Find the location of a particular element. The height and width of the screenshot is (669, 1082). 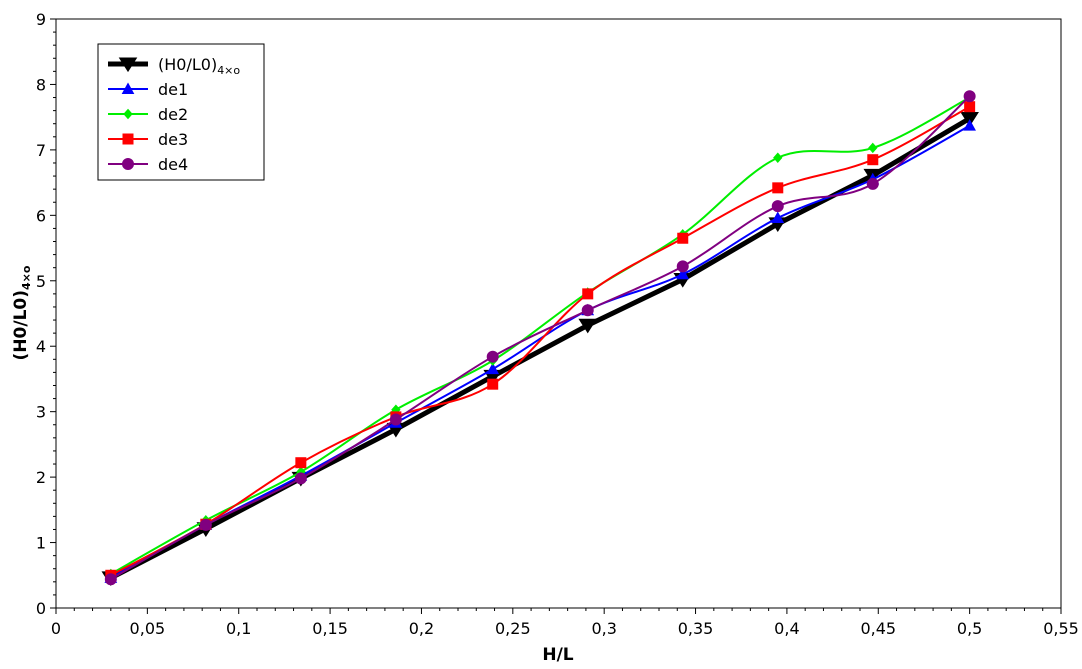

legend-label: de3 is located at coordinates (173, 139).